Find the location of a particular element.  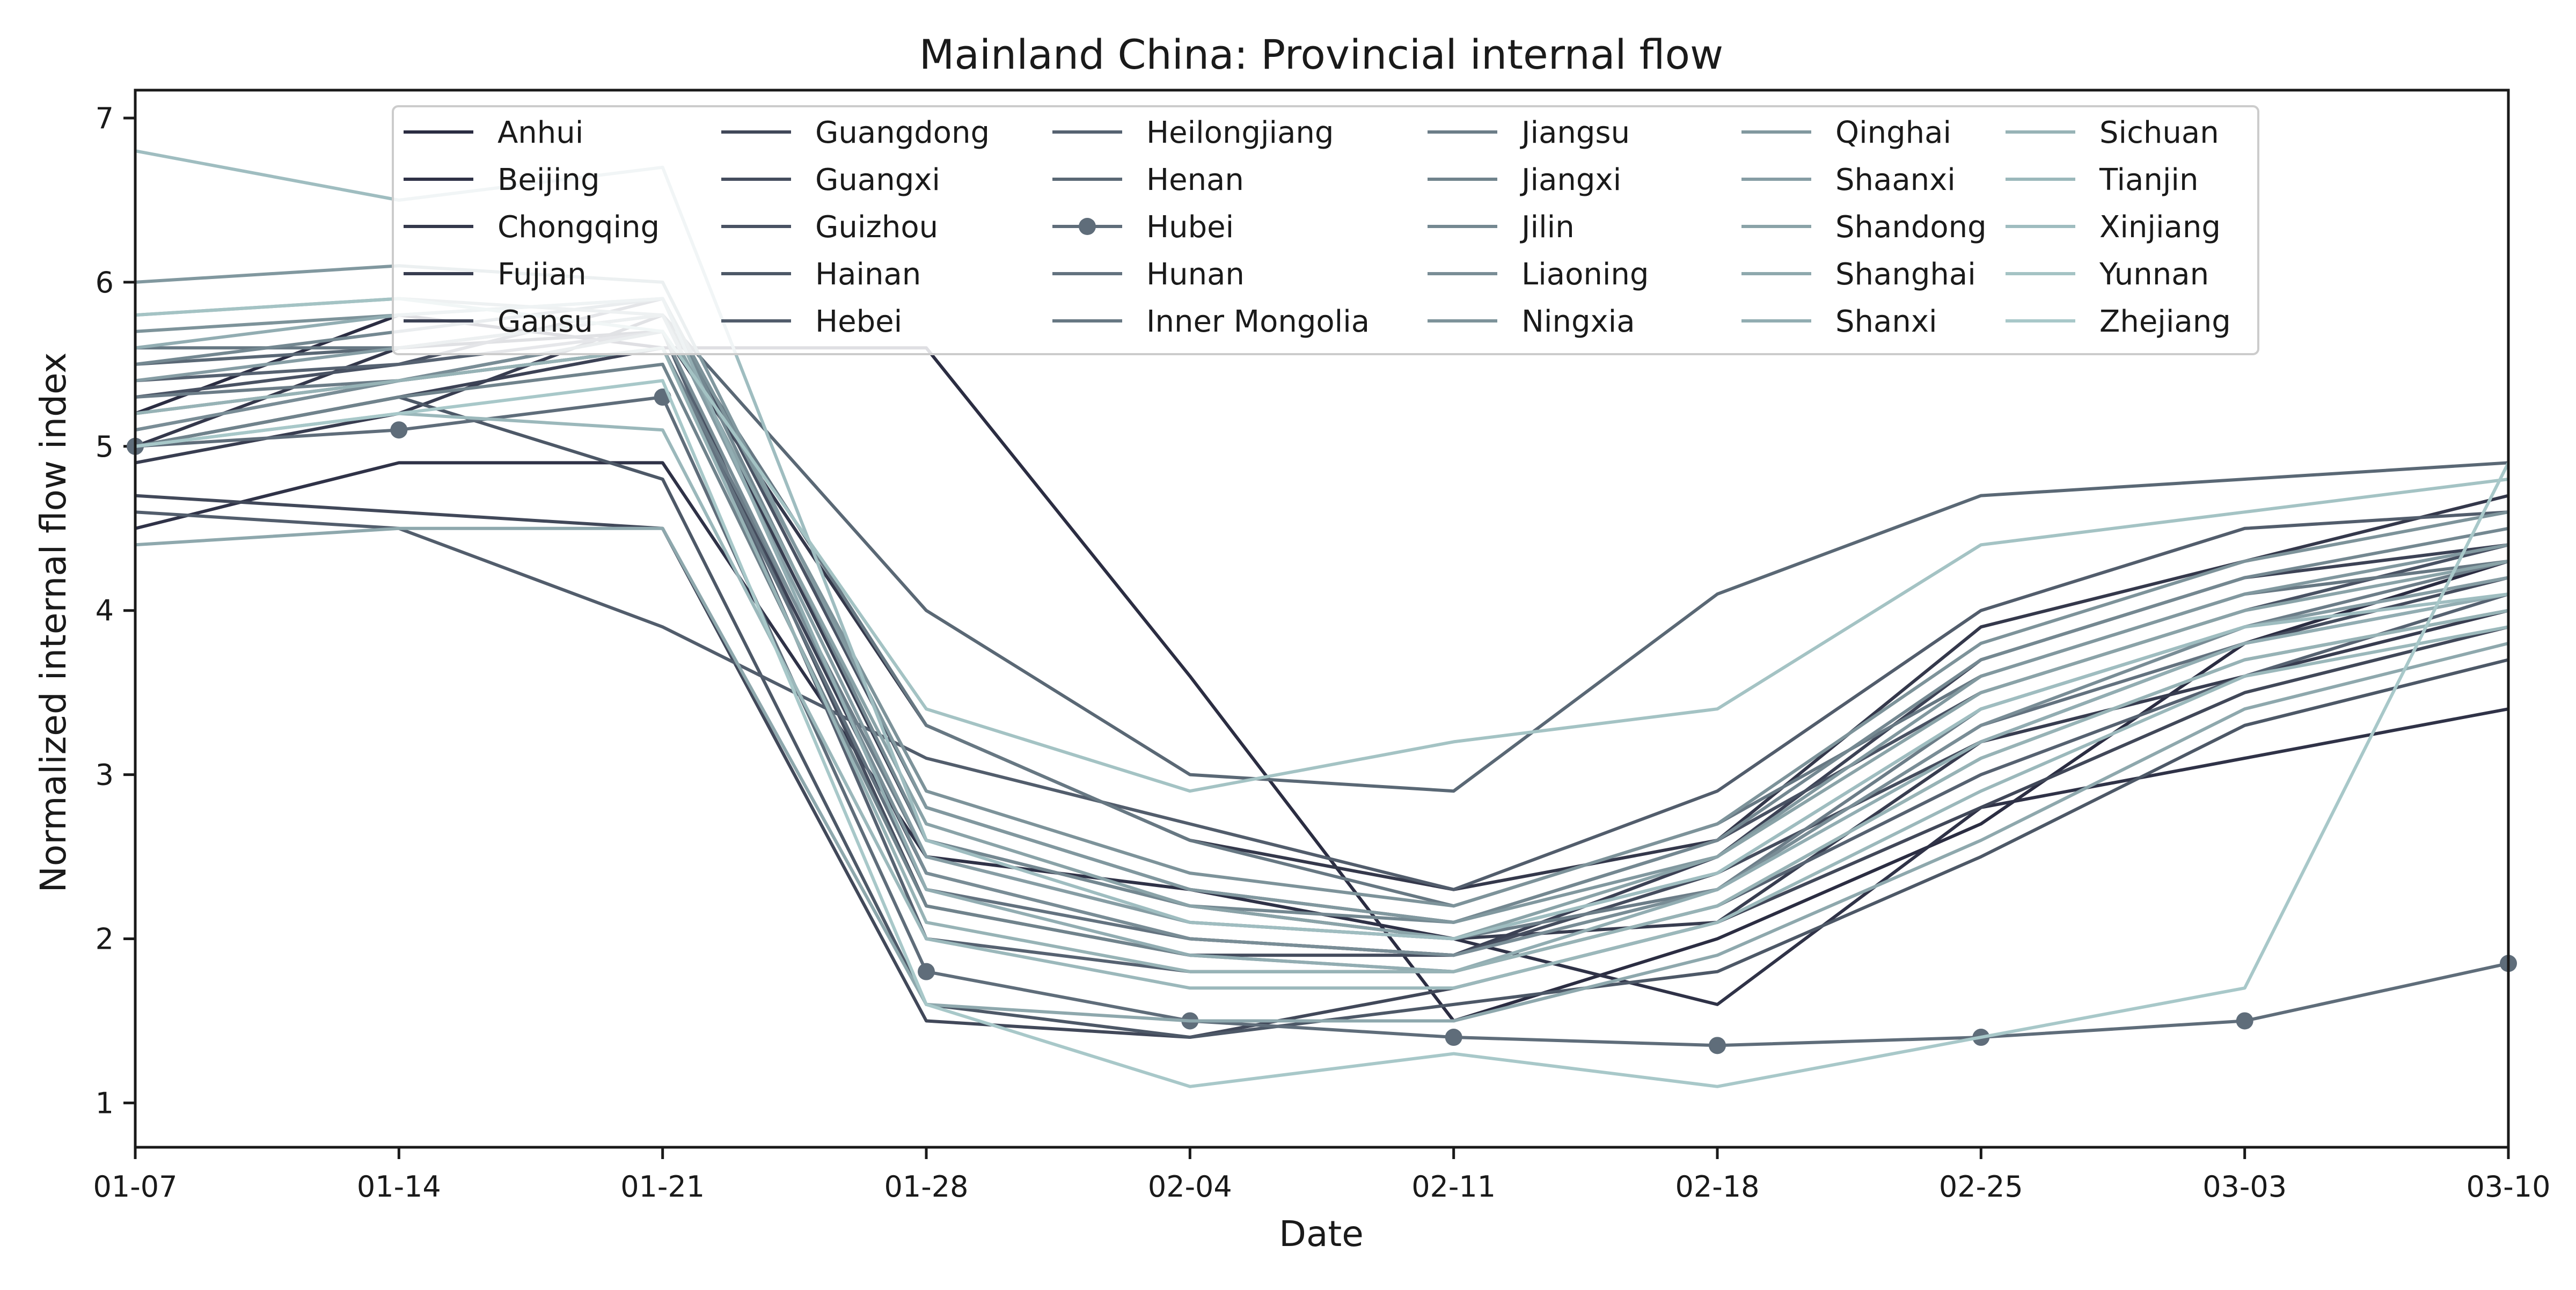

y-tick-label: 2 is located at coordinates (105, 939).